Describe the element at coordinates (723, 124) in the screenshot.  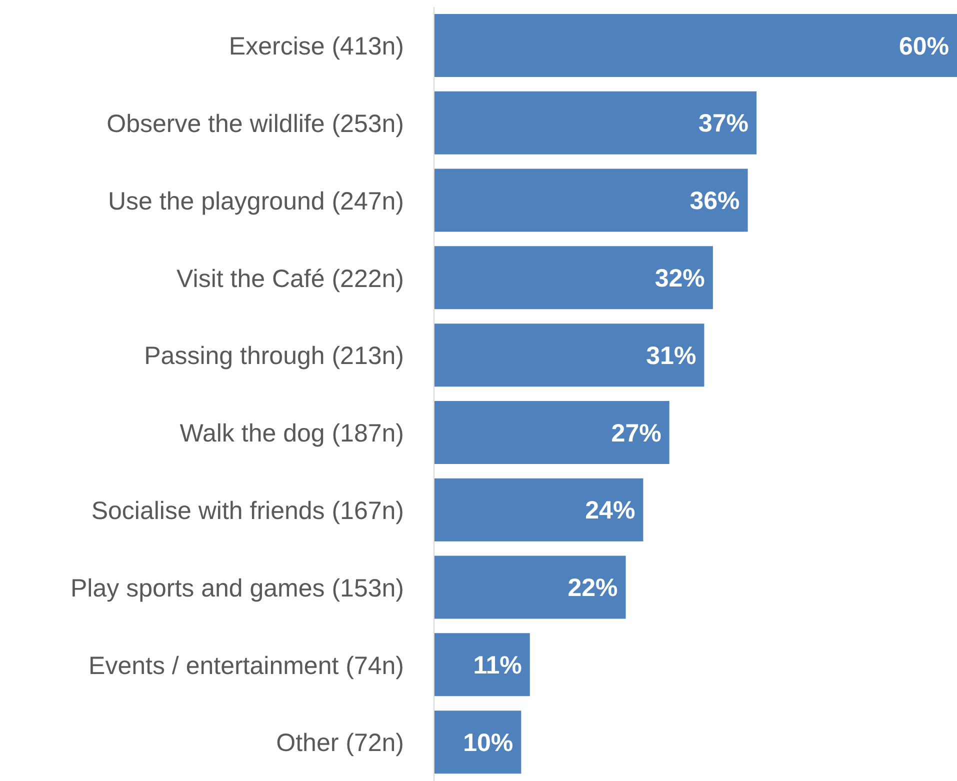
I see `data-label: 37%` at that location.